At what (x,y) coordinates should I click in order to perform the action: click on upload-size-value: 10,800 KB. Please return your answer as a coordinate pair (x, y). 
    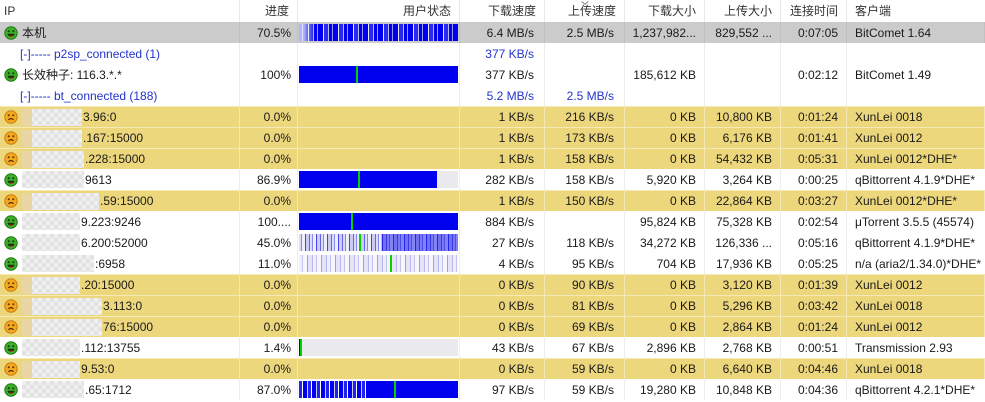
    Looking at the image, I should click on (743, 117).